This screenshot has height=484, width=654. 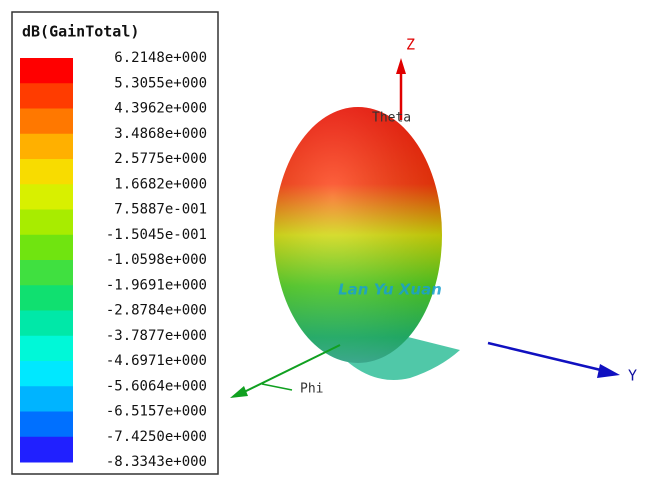 What do you see at coordinates (160, 210) in the screenshot?
I see `legend-label: 7.5887e-001` at bounding box center [160, 210].